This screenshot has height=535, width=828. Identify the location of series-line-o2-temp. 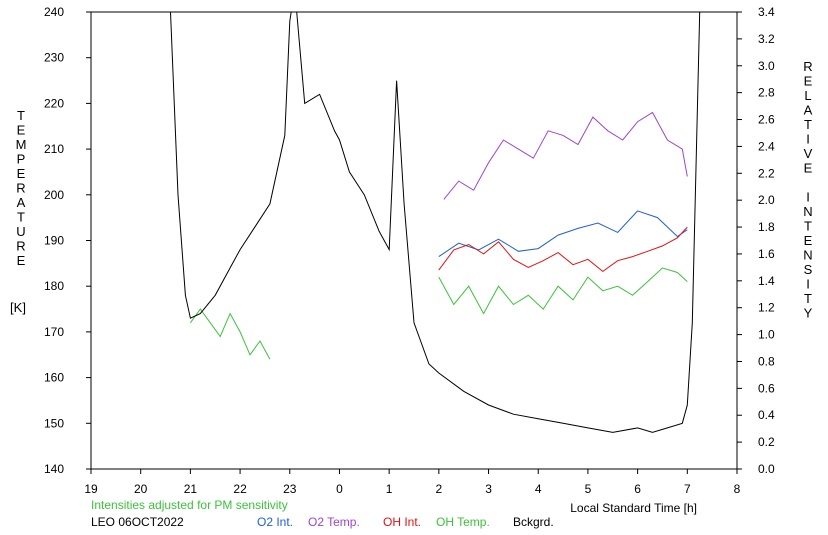
(565, 155).